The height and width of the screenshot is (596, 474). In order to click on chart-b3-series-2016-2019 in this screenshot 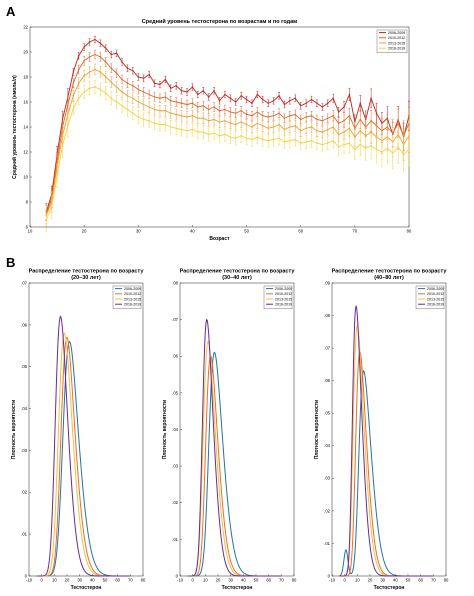, I will do `click(386, 441)`.